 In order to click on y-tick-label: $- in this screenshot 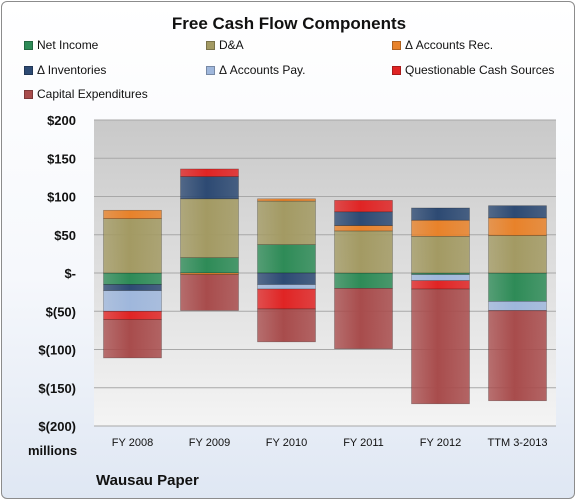, I will do `click(70, 273)`.